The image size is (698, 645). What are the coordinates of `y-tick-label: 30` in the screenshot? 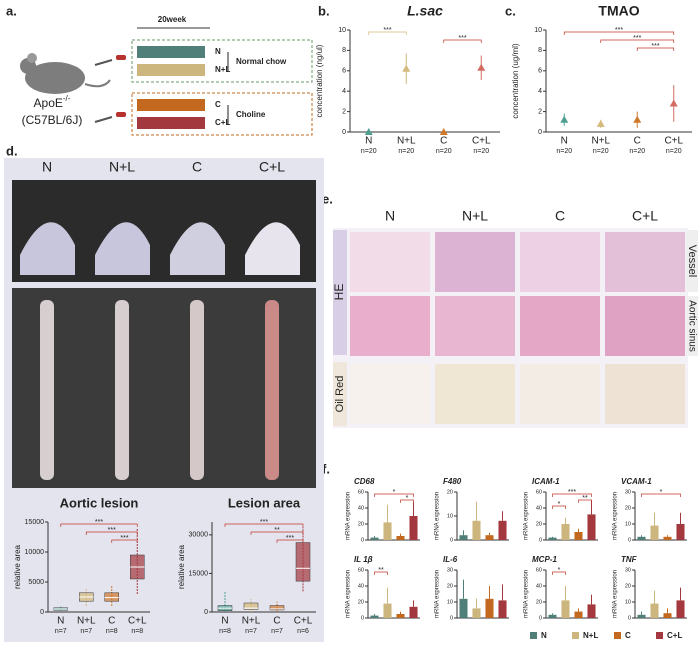 It's located at (450, 570).